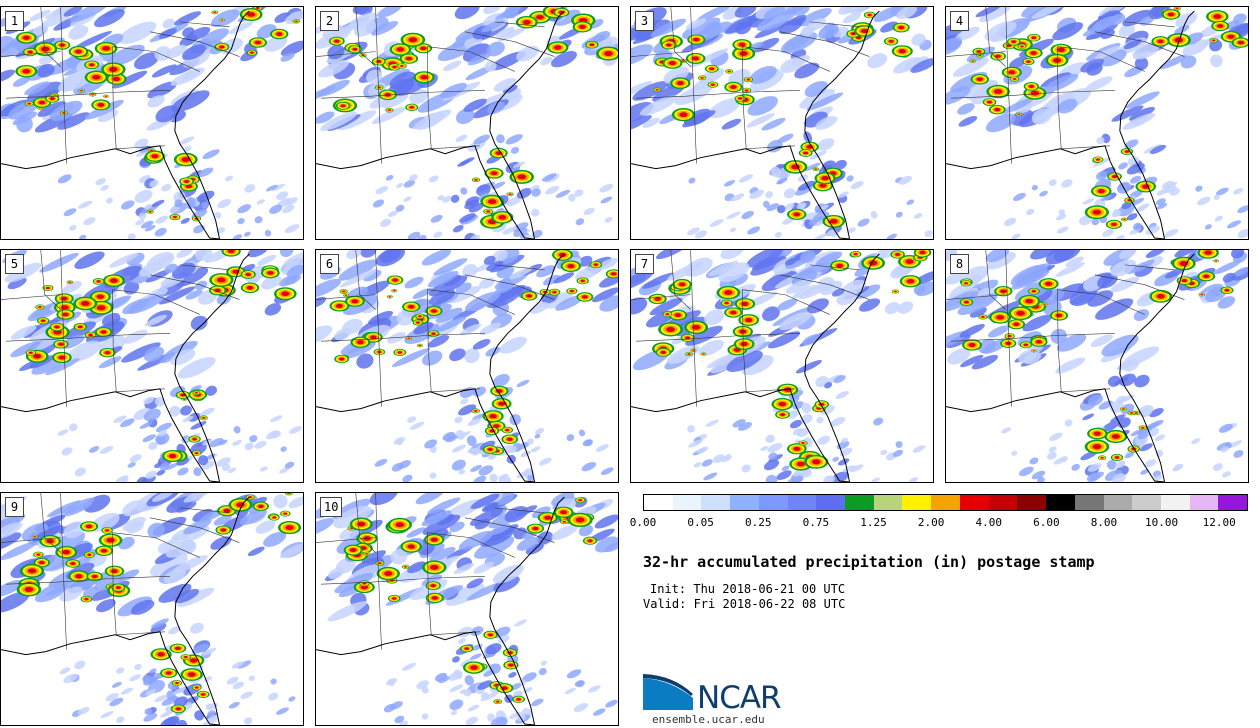 This screenshot has width=1260, height=728. What do you see at coordinates (758, 522) in the screenshot?
I see `colorbar-label: 0.25` at bounding box center [758, 522].